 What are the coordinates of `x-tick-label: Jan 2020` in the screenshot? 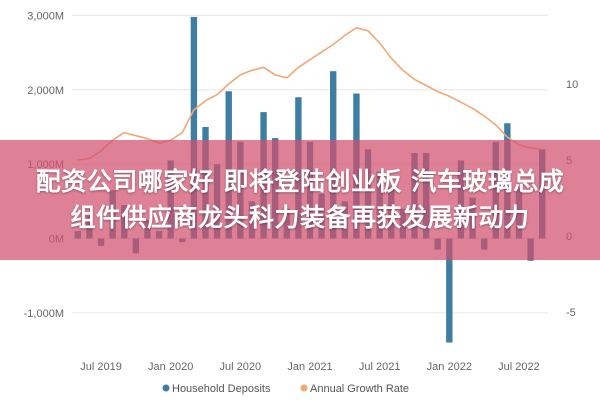 It's located at (170, 367).